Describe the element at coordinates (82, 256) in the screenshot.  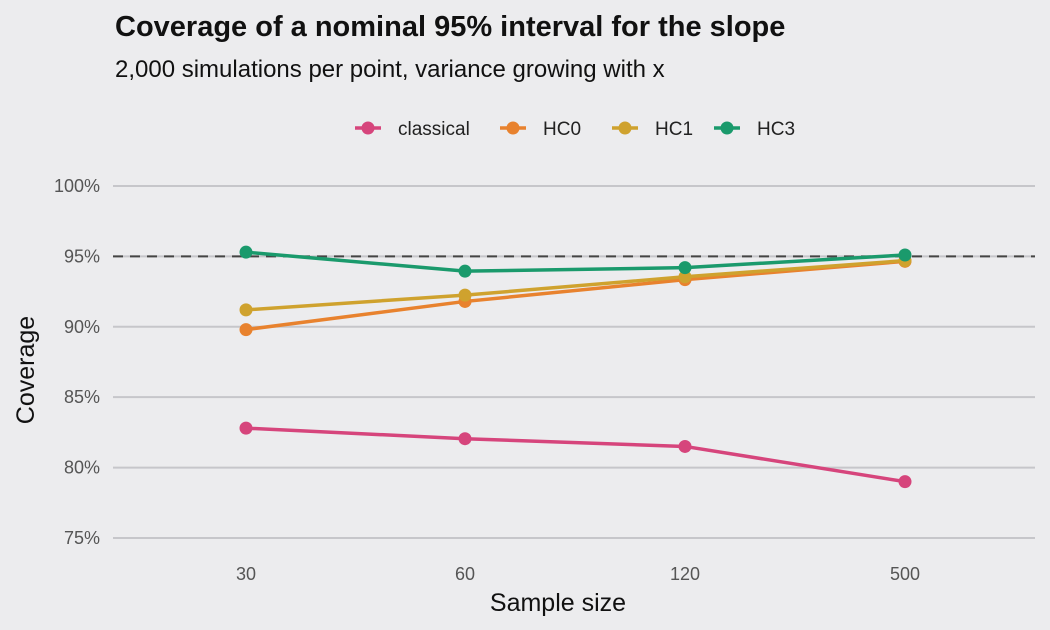
I see `y-tick-label: 95%` at that location.